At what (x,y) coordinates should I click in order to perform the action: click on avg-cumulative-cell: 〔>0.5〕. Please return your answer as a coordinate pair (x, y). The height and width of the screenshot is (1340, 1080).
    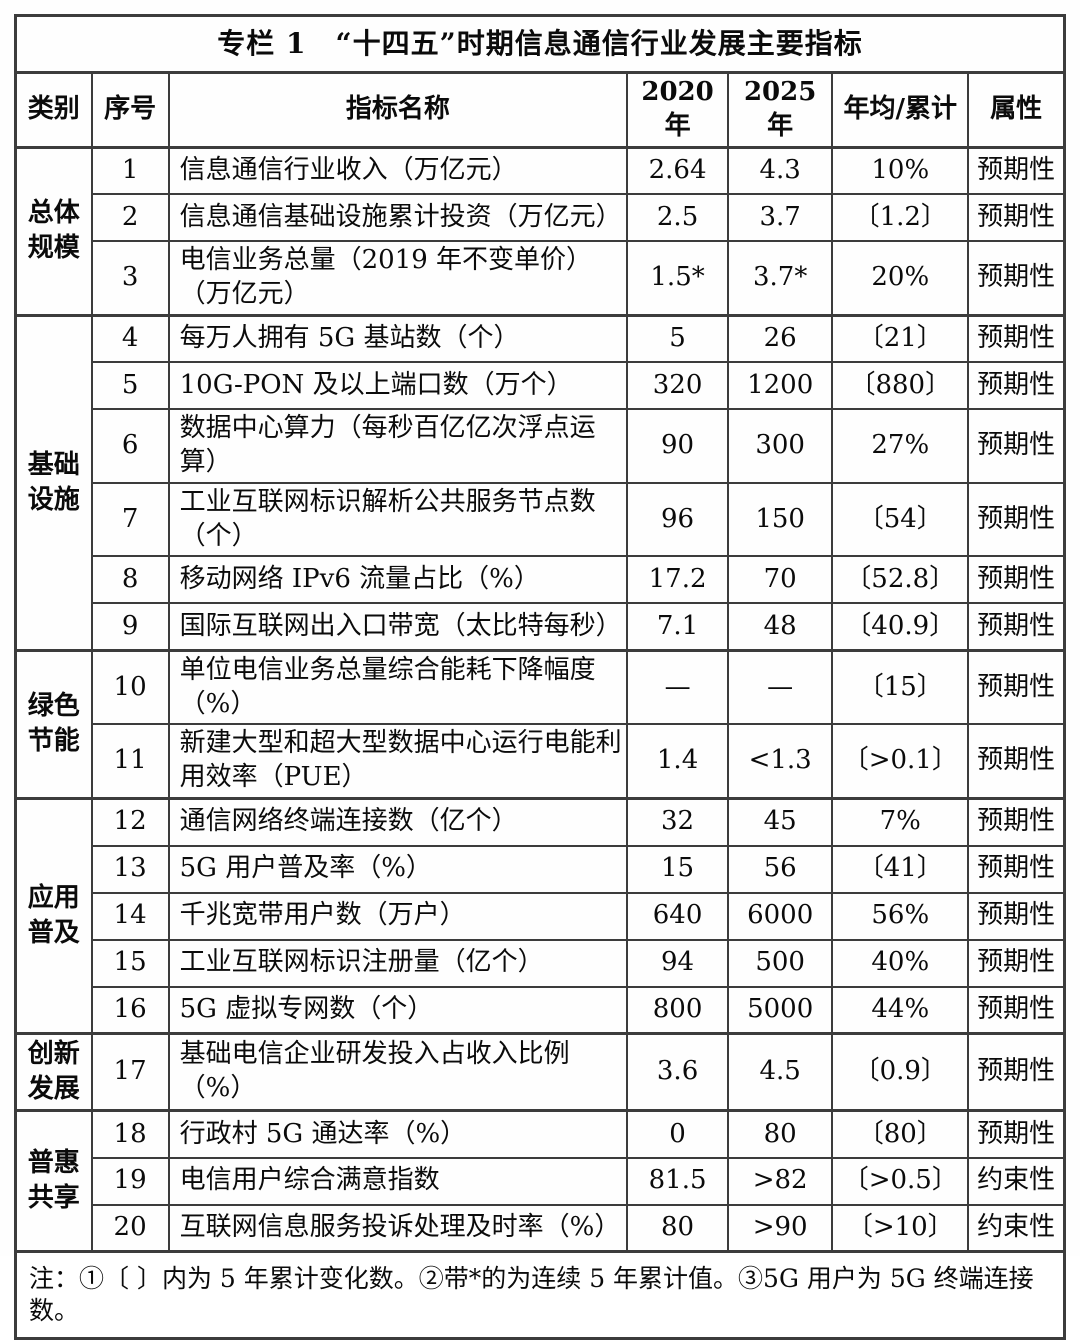
    Looking at the image, I should click on (900, 1181).